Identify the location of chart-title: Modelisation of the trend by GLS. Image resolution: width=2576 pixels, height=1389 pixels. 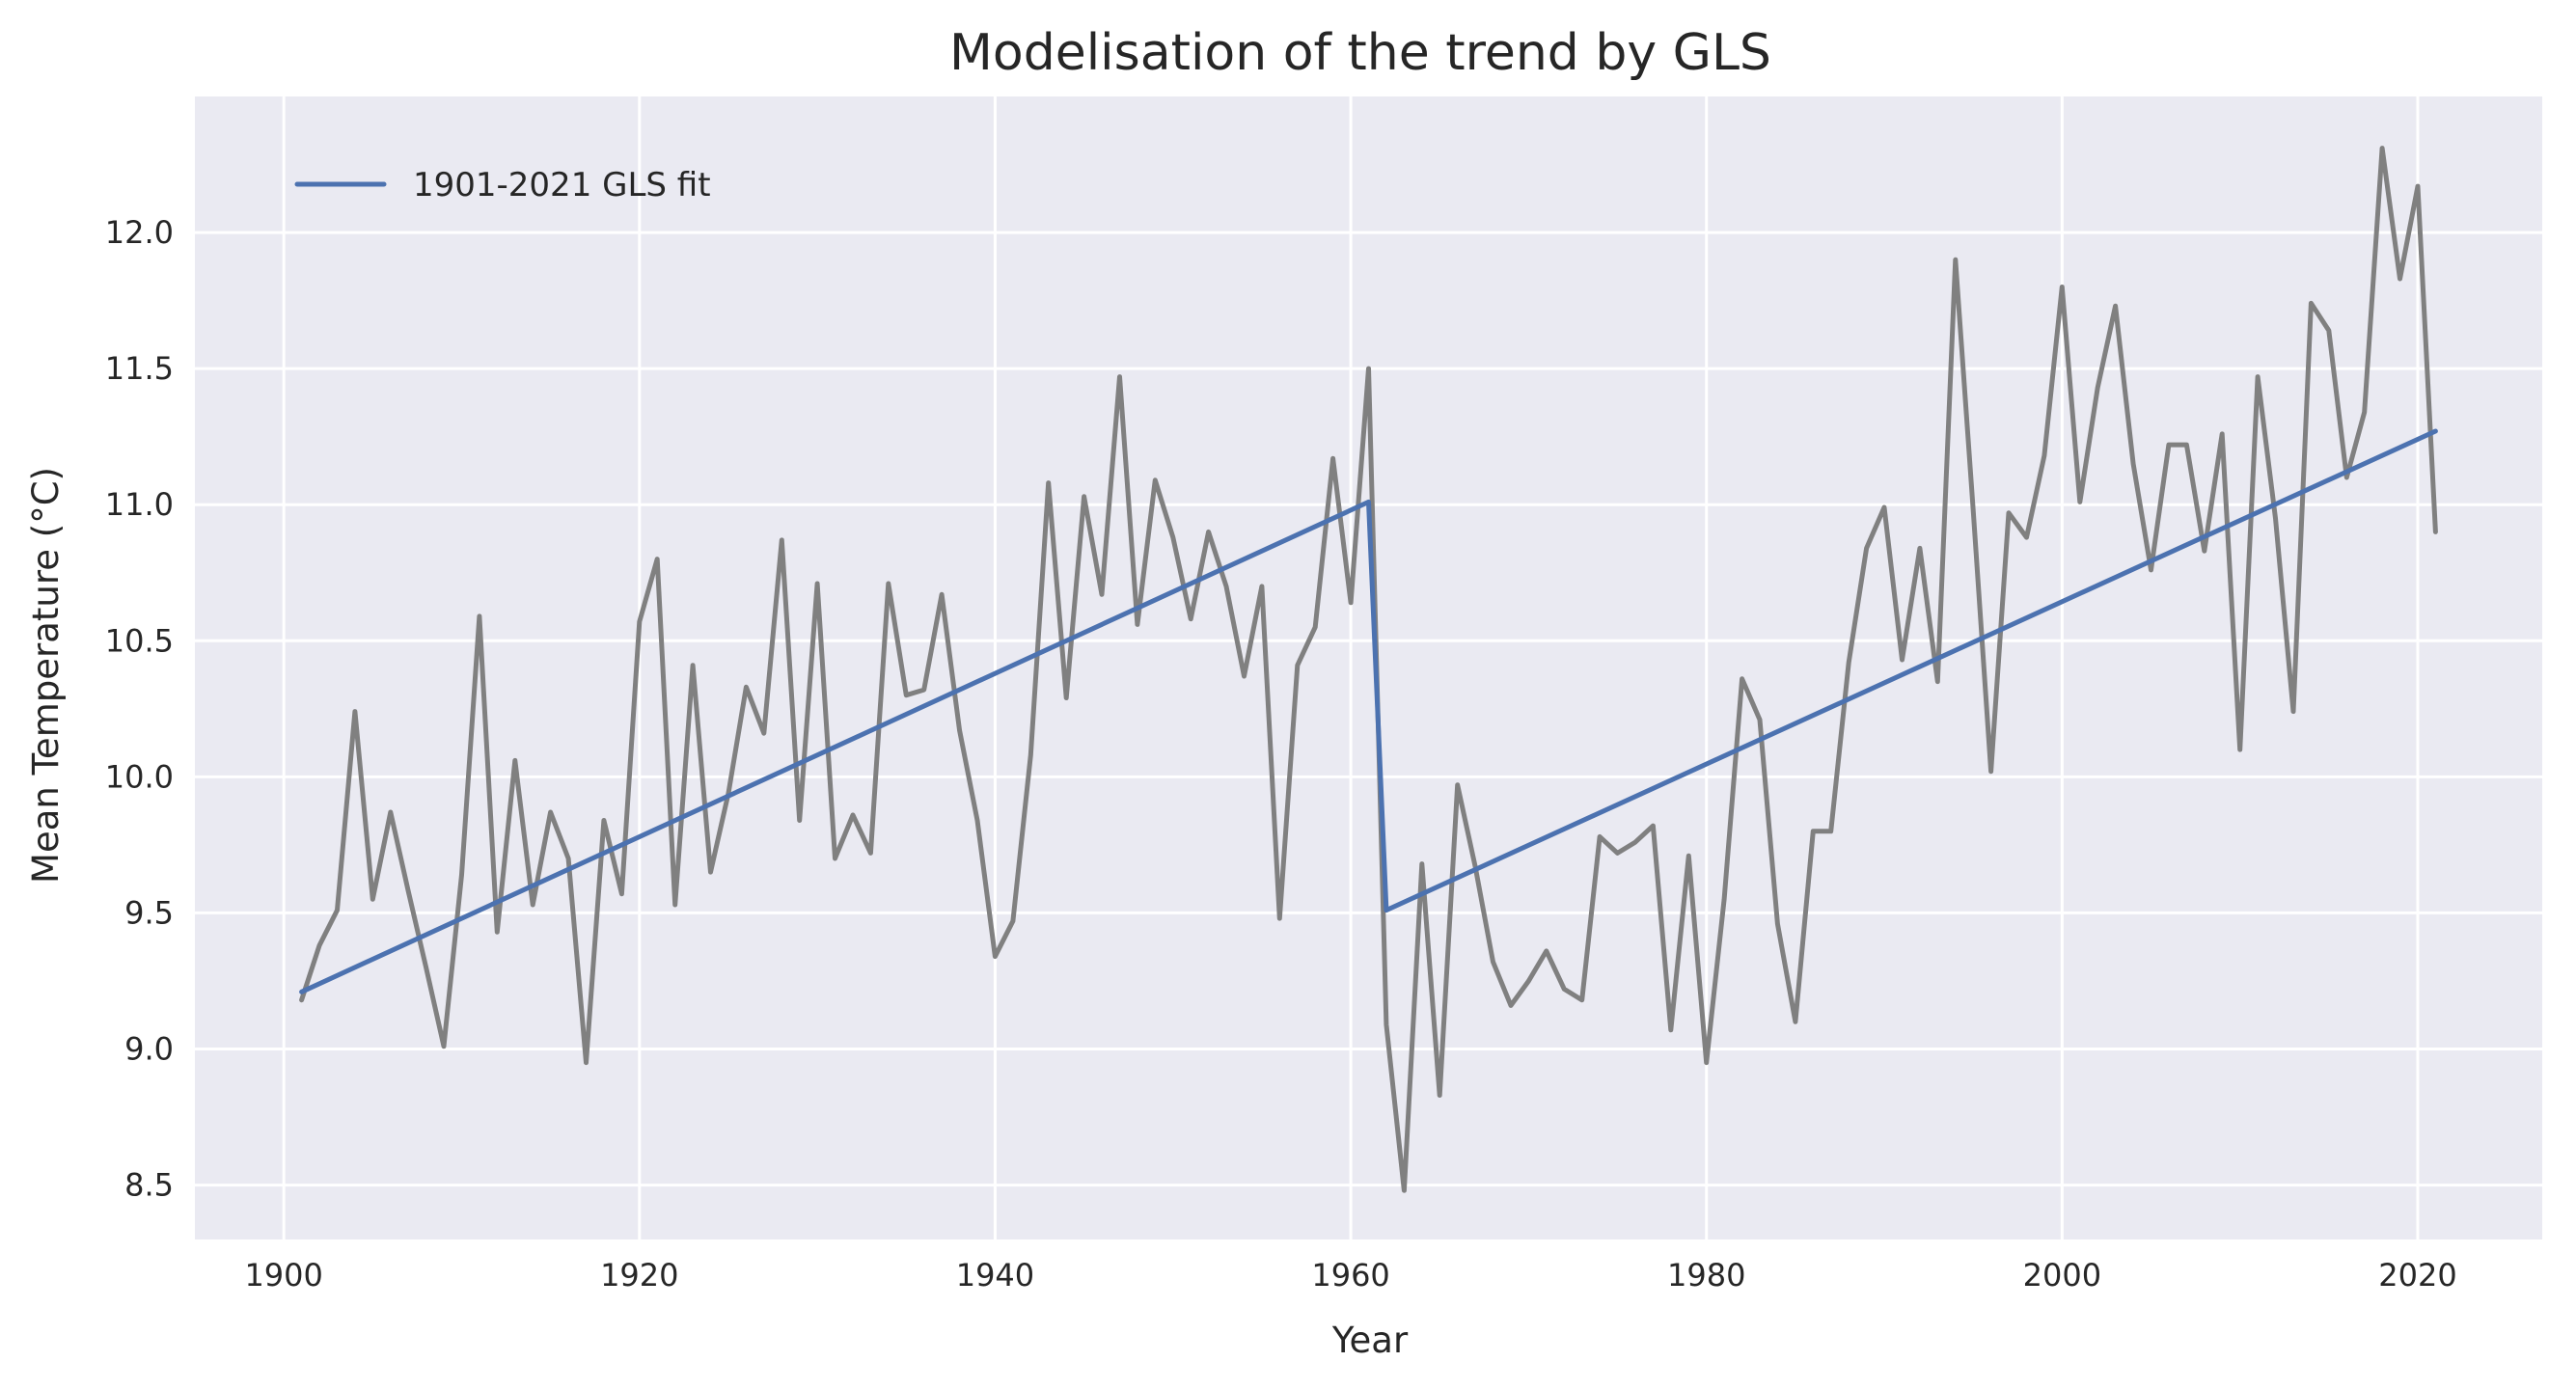
(1360, 53).